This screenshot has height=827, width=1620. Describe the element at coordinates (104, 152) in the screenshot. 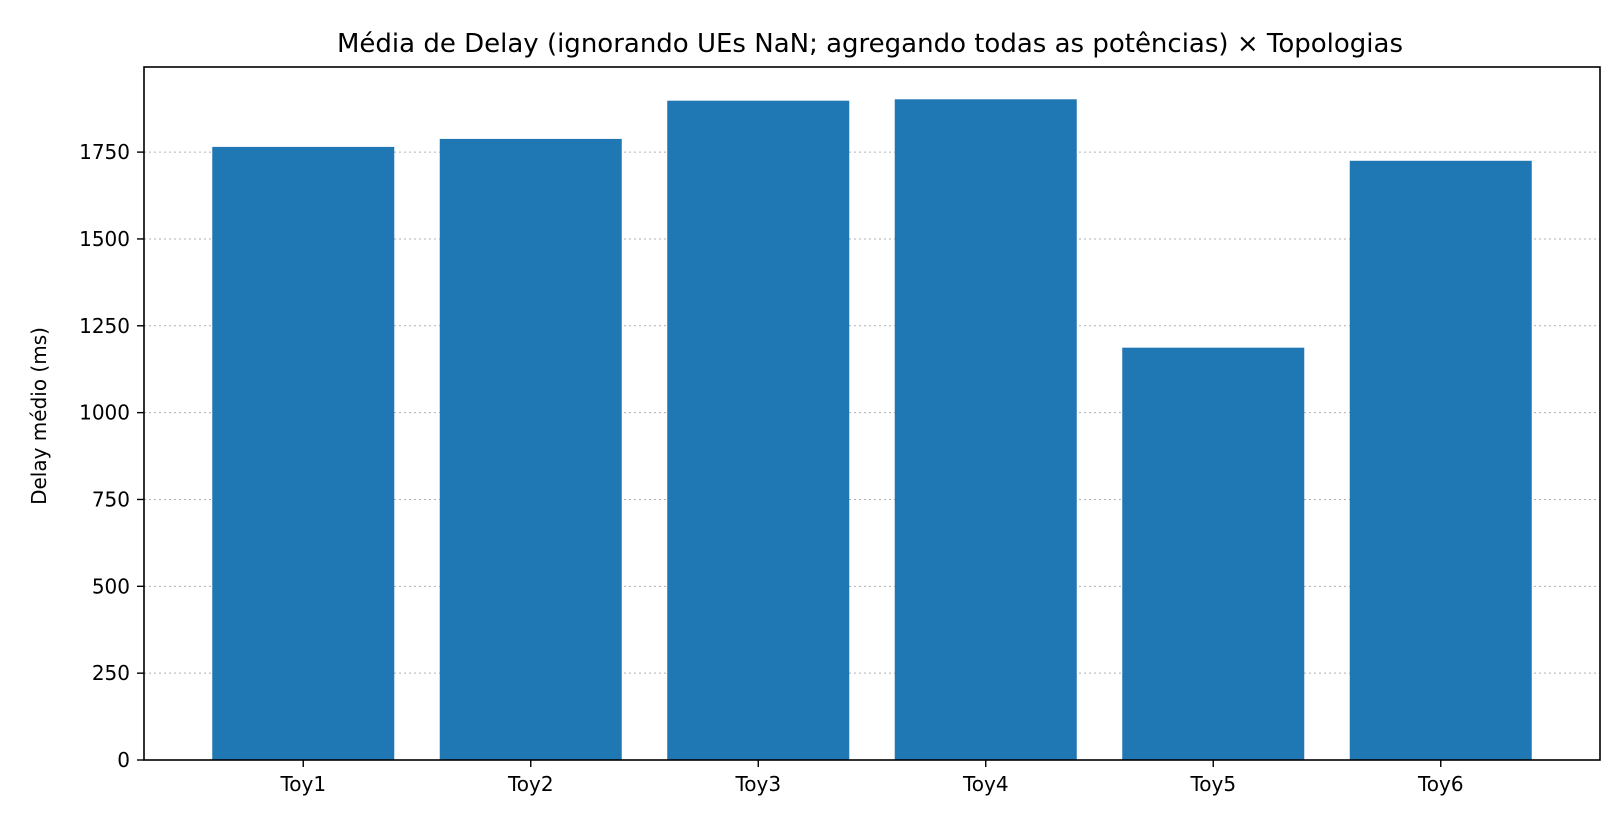

I see `y-tick-label: 1750` at that location.